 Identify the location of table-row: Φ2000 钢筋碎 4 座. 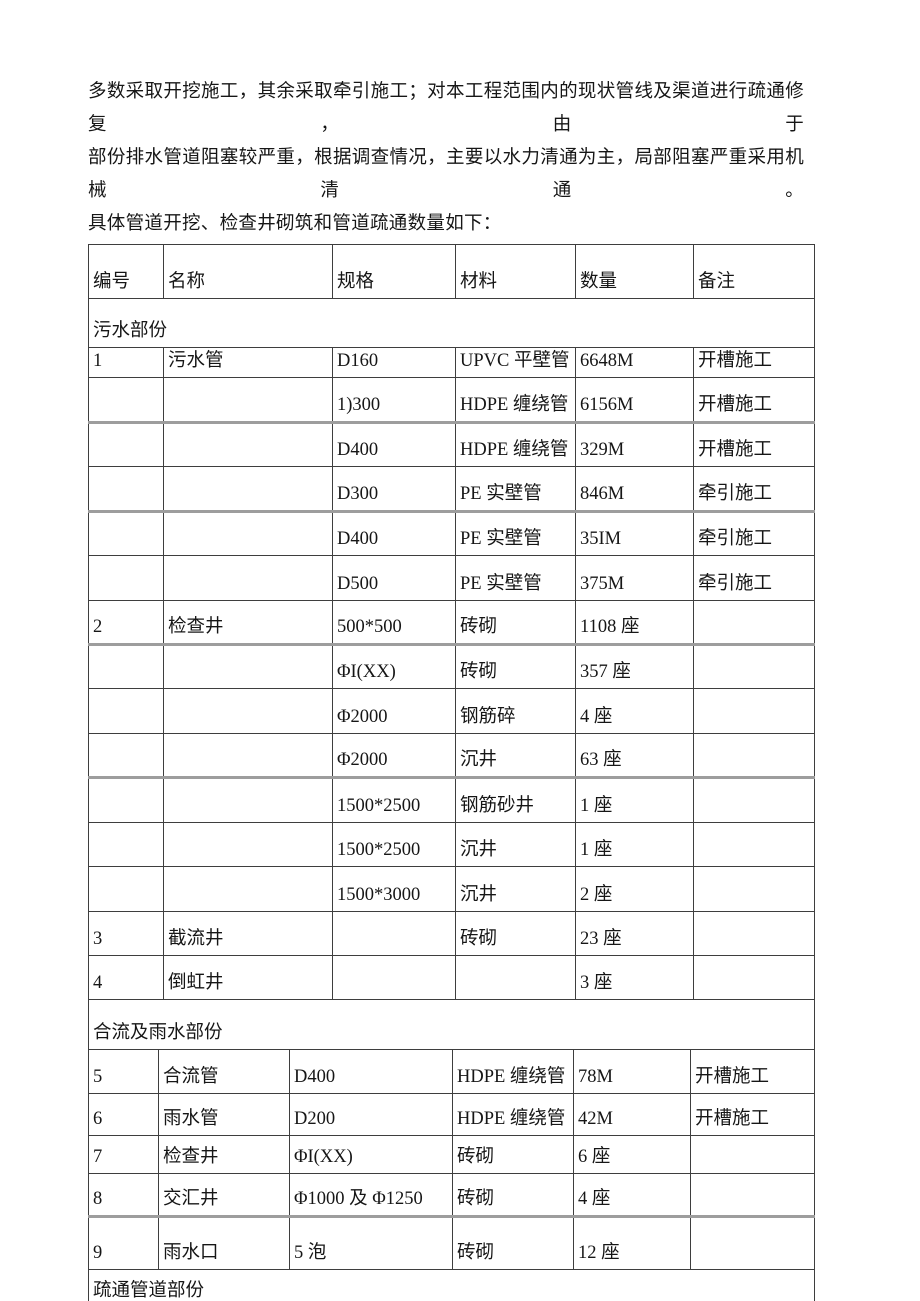
(451, 711).